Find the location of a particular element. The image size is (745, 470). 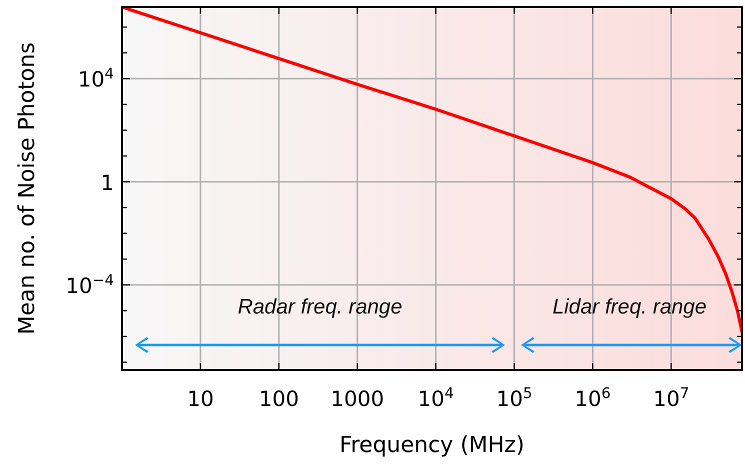

x-axis-title: Frequency (MHz) is located at coordinates (432, 445).